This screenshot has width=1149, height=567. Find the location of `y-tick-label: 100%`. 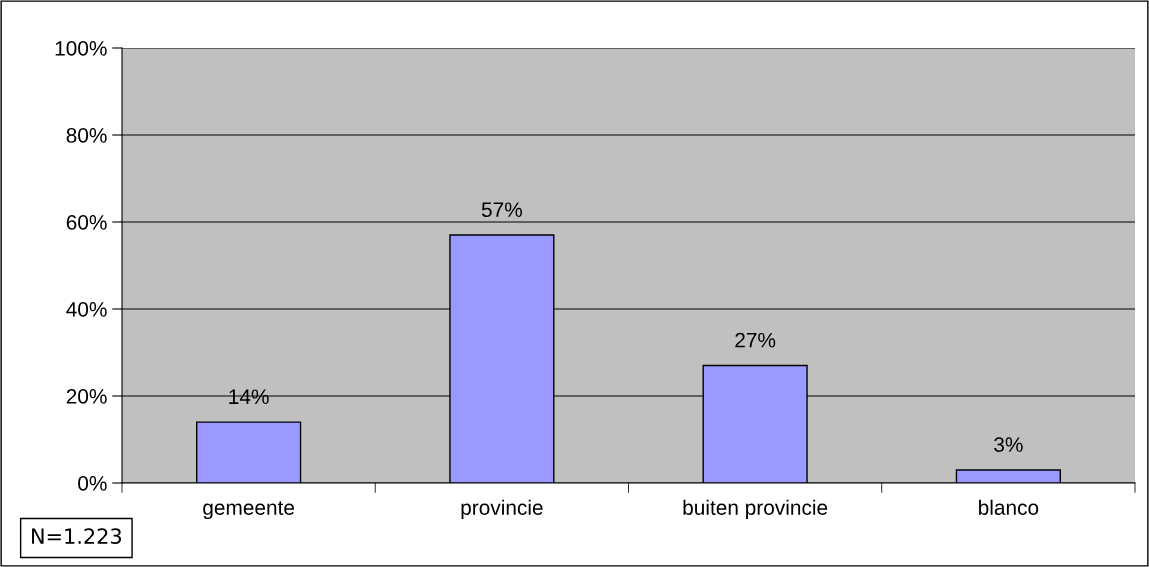

y-tick-label: 100% is located at coordinates (81, 48).